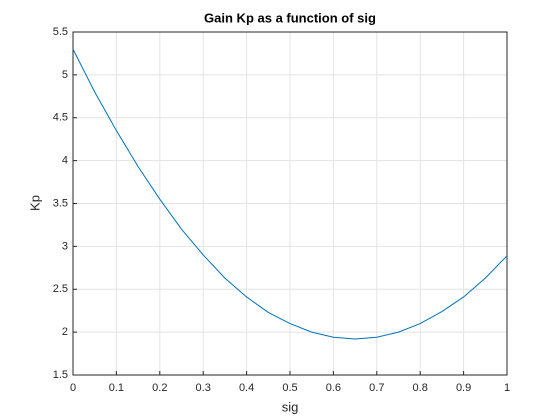  What do you see at coordinates (420, 388) in the screenshot?
I see `x-tick-label: 0.8` at bounding box center [420, 388].